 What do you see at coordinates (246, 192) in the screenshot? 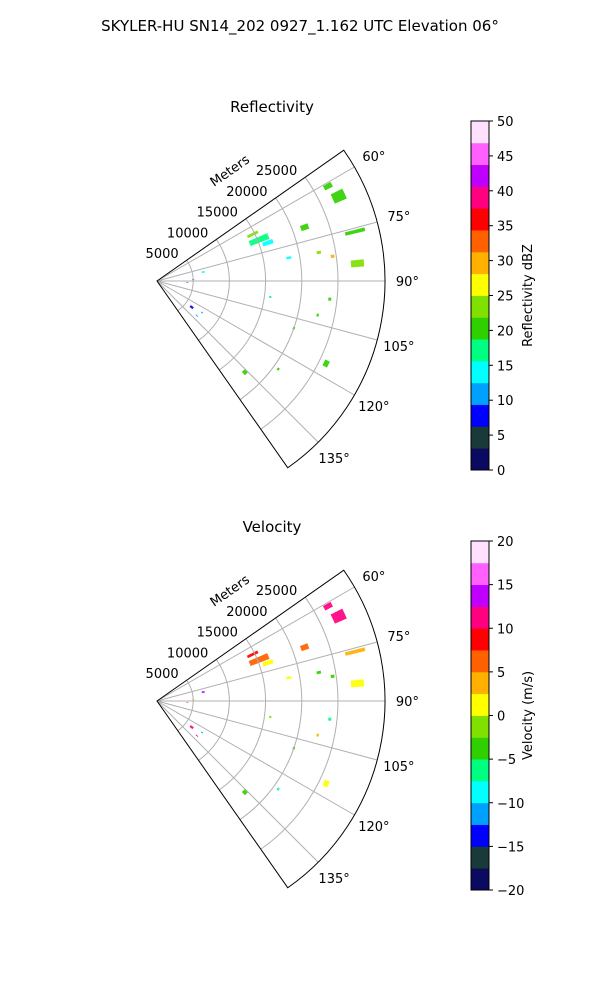
I see `radial-tick-label: 20000` at bounding box center [246, 192].